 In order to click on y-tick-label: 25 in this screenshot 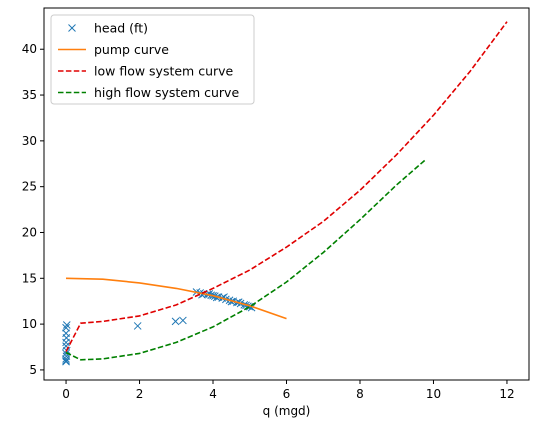, I will do `click(29, 187)`.